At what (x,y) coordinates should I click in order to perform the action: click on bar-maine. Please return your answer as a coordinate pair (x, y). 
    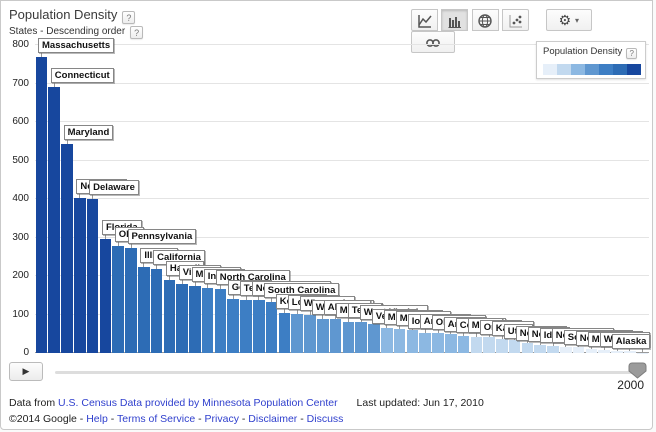
    Looking at the image, I should click on (489, 345).